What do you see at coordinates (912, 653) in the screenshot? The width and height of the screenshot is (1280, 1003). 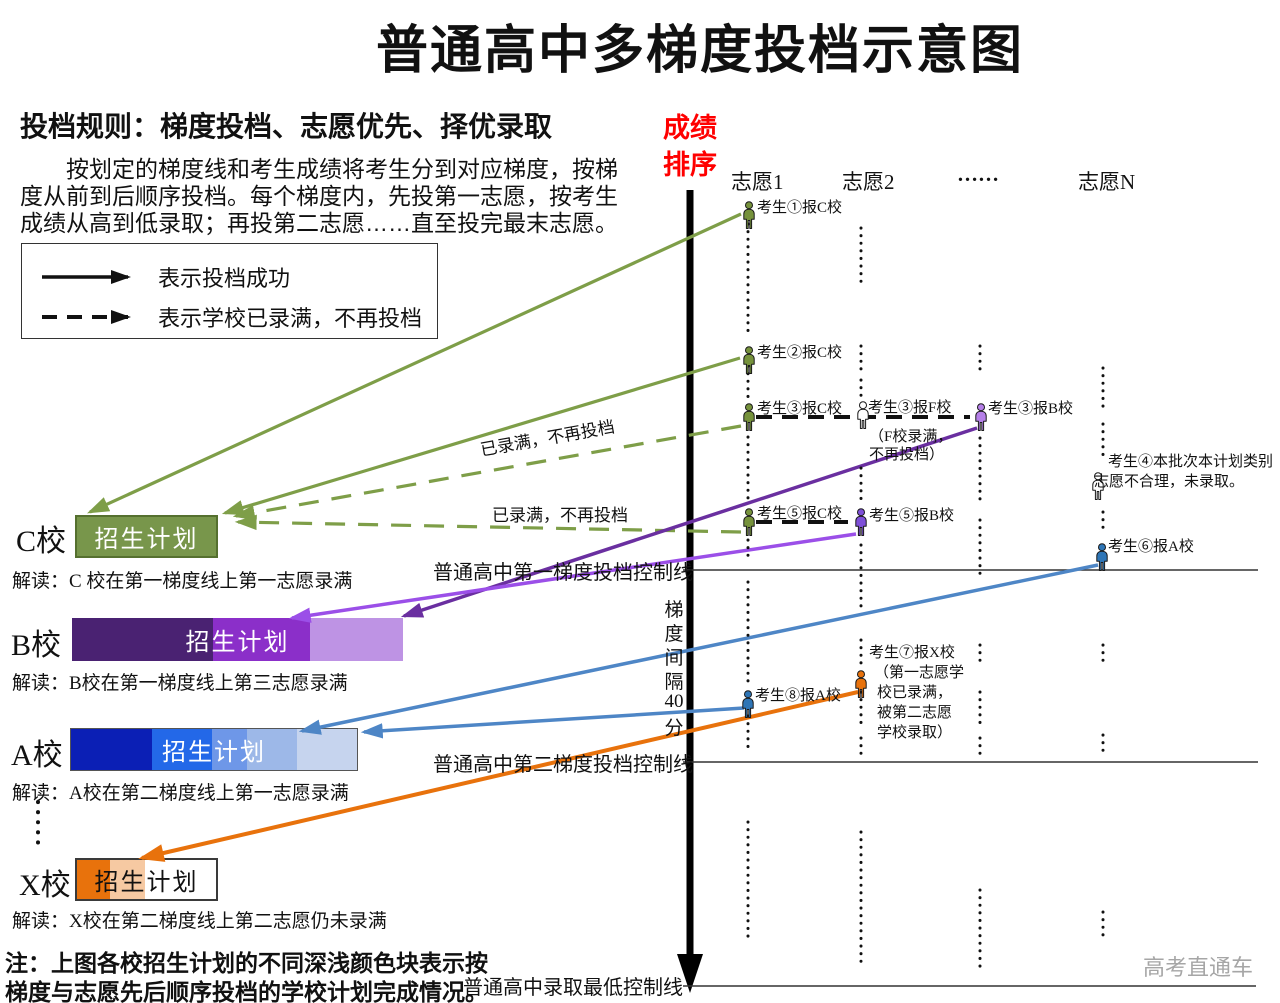 I see `student-7-label-line1: 考生⑦报X校` at bounding box center [912, 653].